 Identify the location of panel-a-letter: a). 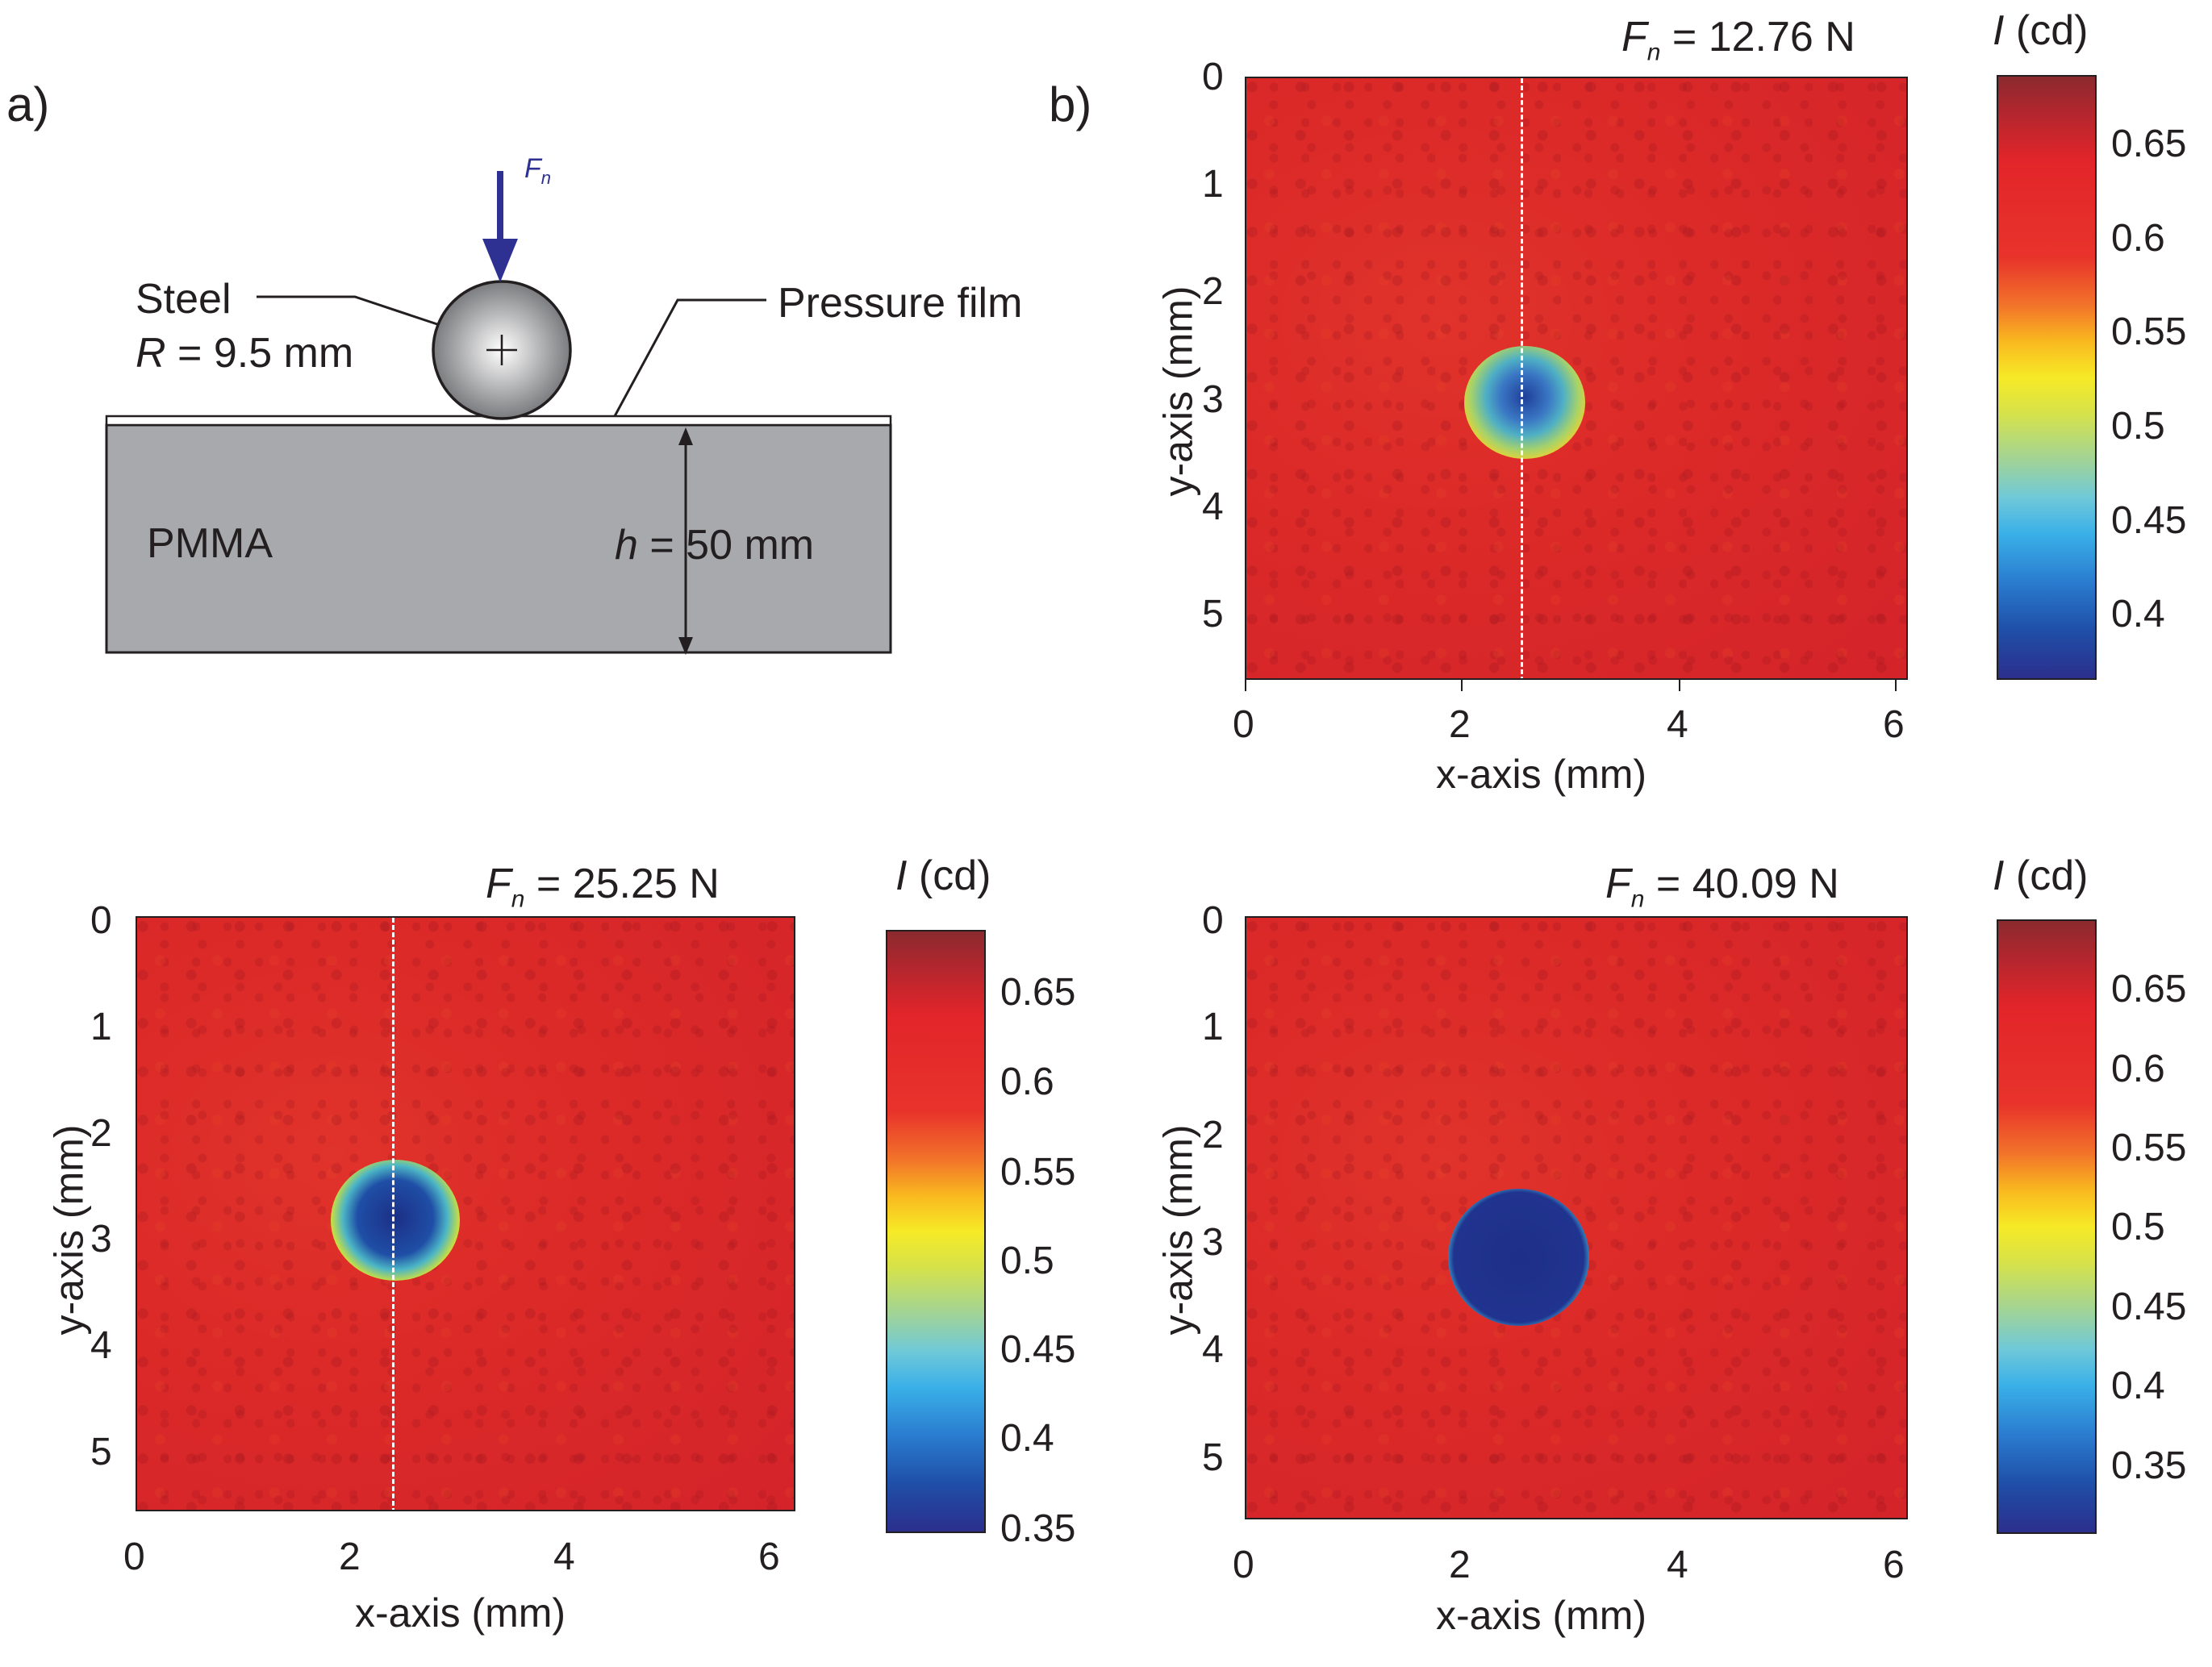
(28, 104).